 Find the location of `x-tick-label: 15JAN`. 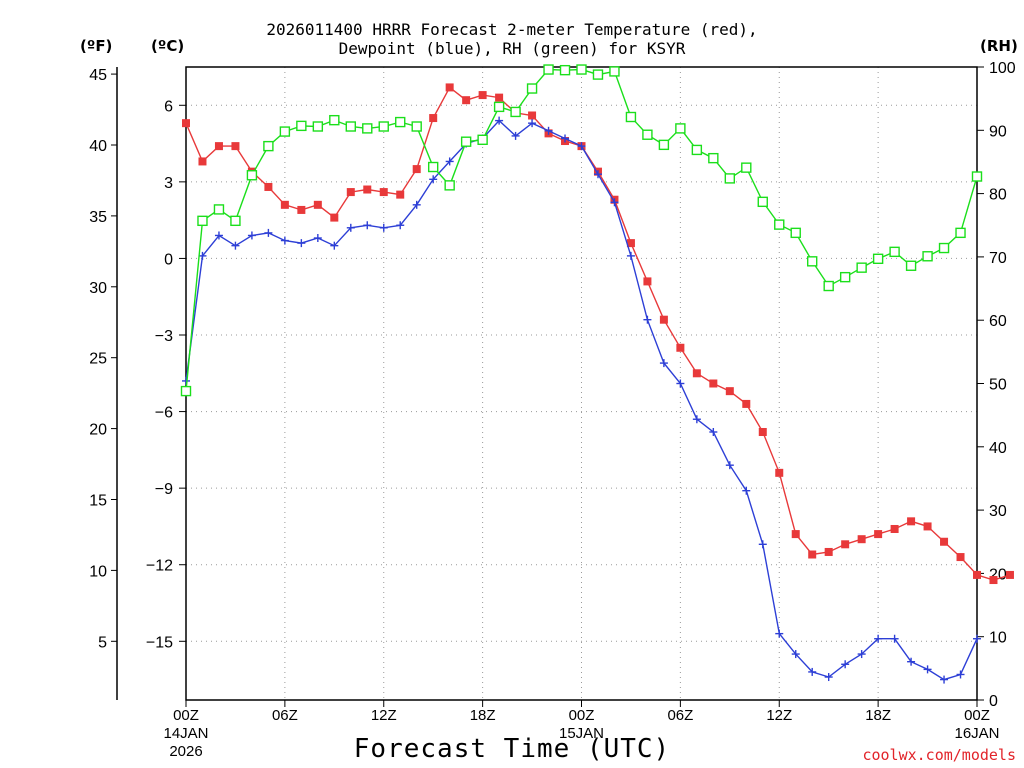

x-tick-label: 15JAN is located at coordinates (581, 733).